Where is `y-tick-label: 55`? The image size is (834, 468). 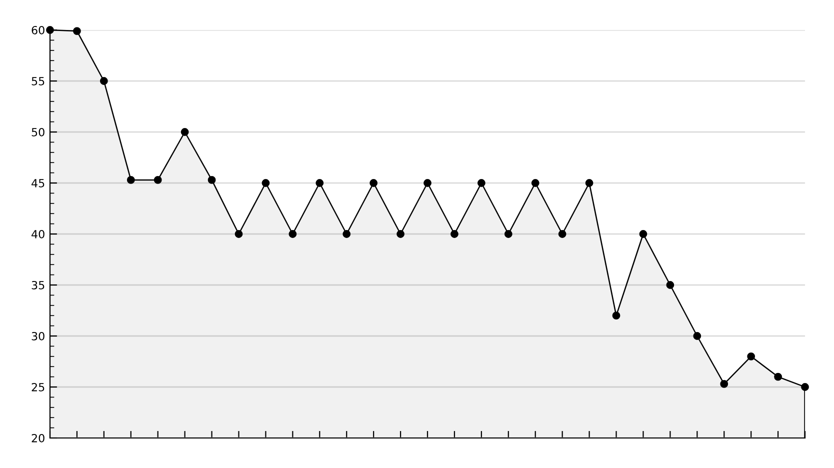
y-tick-label: 55 is located at coordinates (38, 81).